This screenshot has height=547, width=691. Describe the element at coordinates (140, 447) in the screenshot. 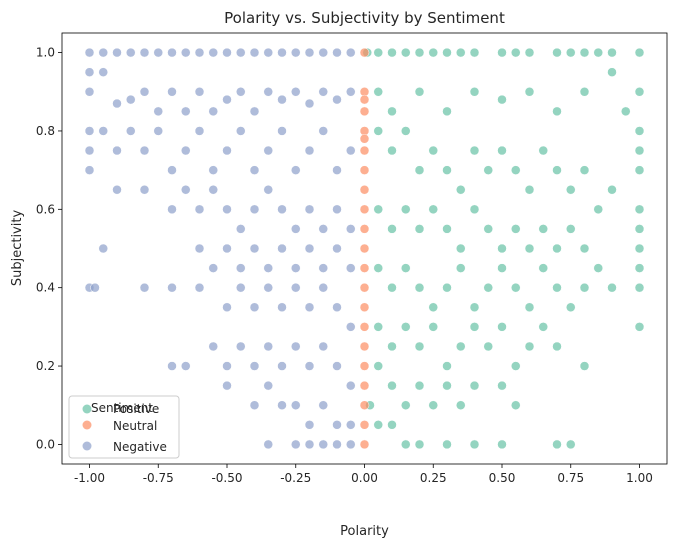

I see `legend-label-negative: Negative` at that location.